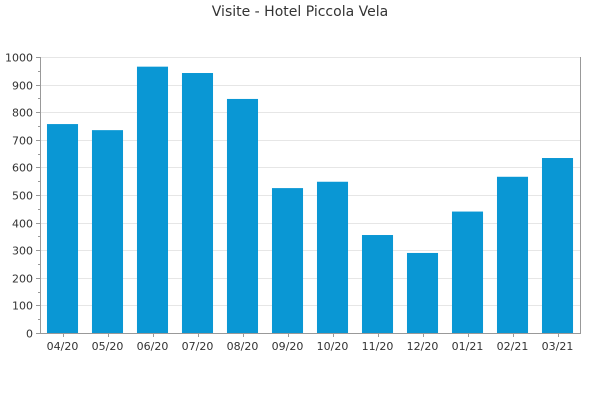 This screenshot has width=600, height=400. What do you see at coordinates (22, 113) in the screenshot?
I see `y-tick-label: 800` at bounding box center [22, 113].